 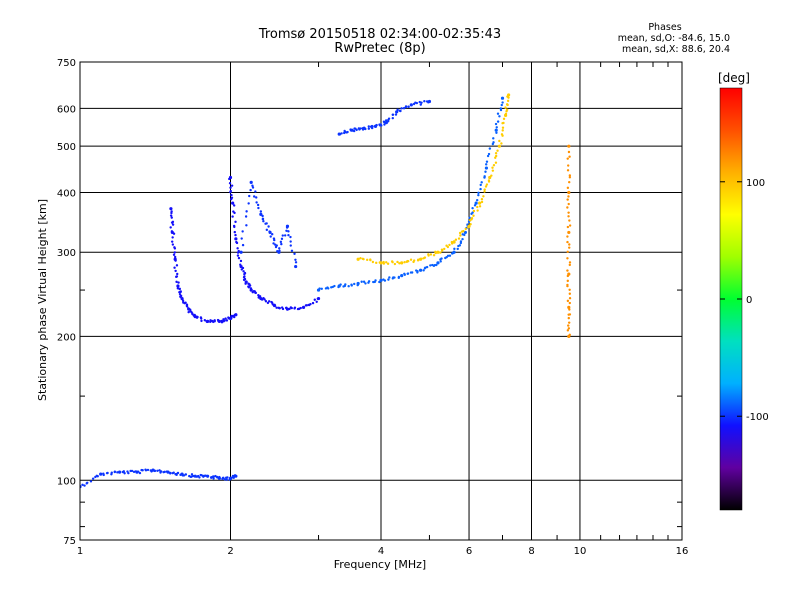 I want to click on x-tick-label: 4, so click(x=381, y=551).